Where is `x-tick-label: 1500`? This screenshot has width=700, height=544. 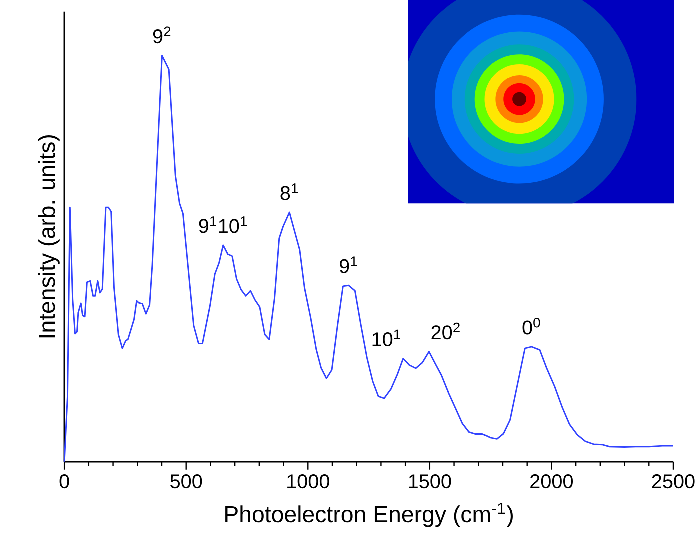
x-tick-label: 1500 is located at coordinates (430, 481).